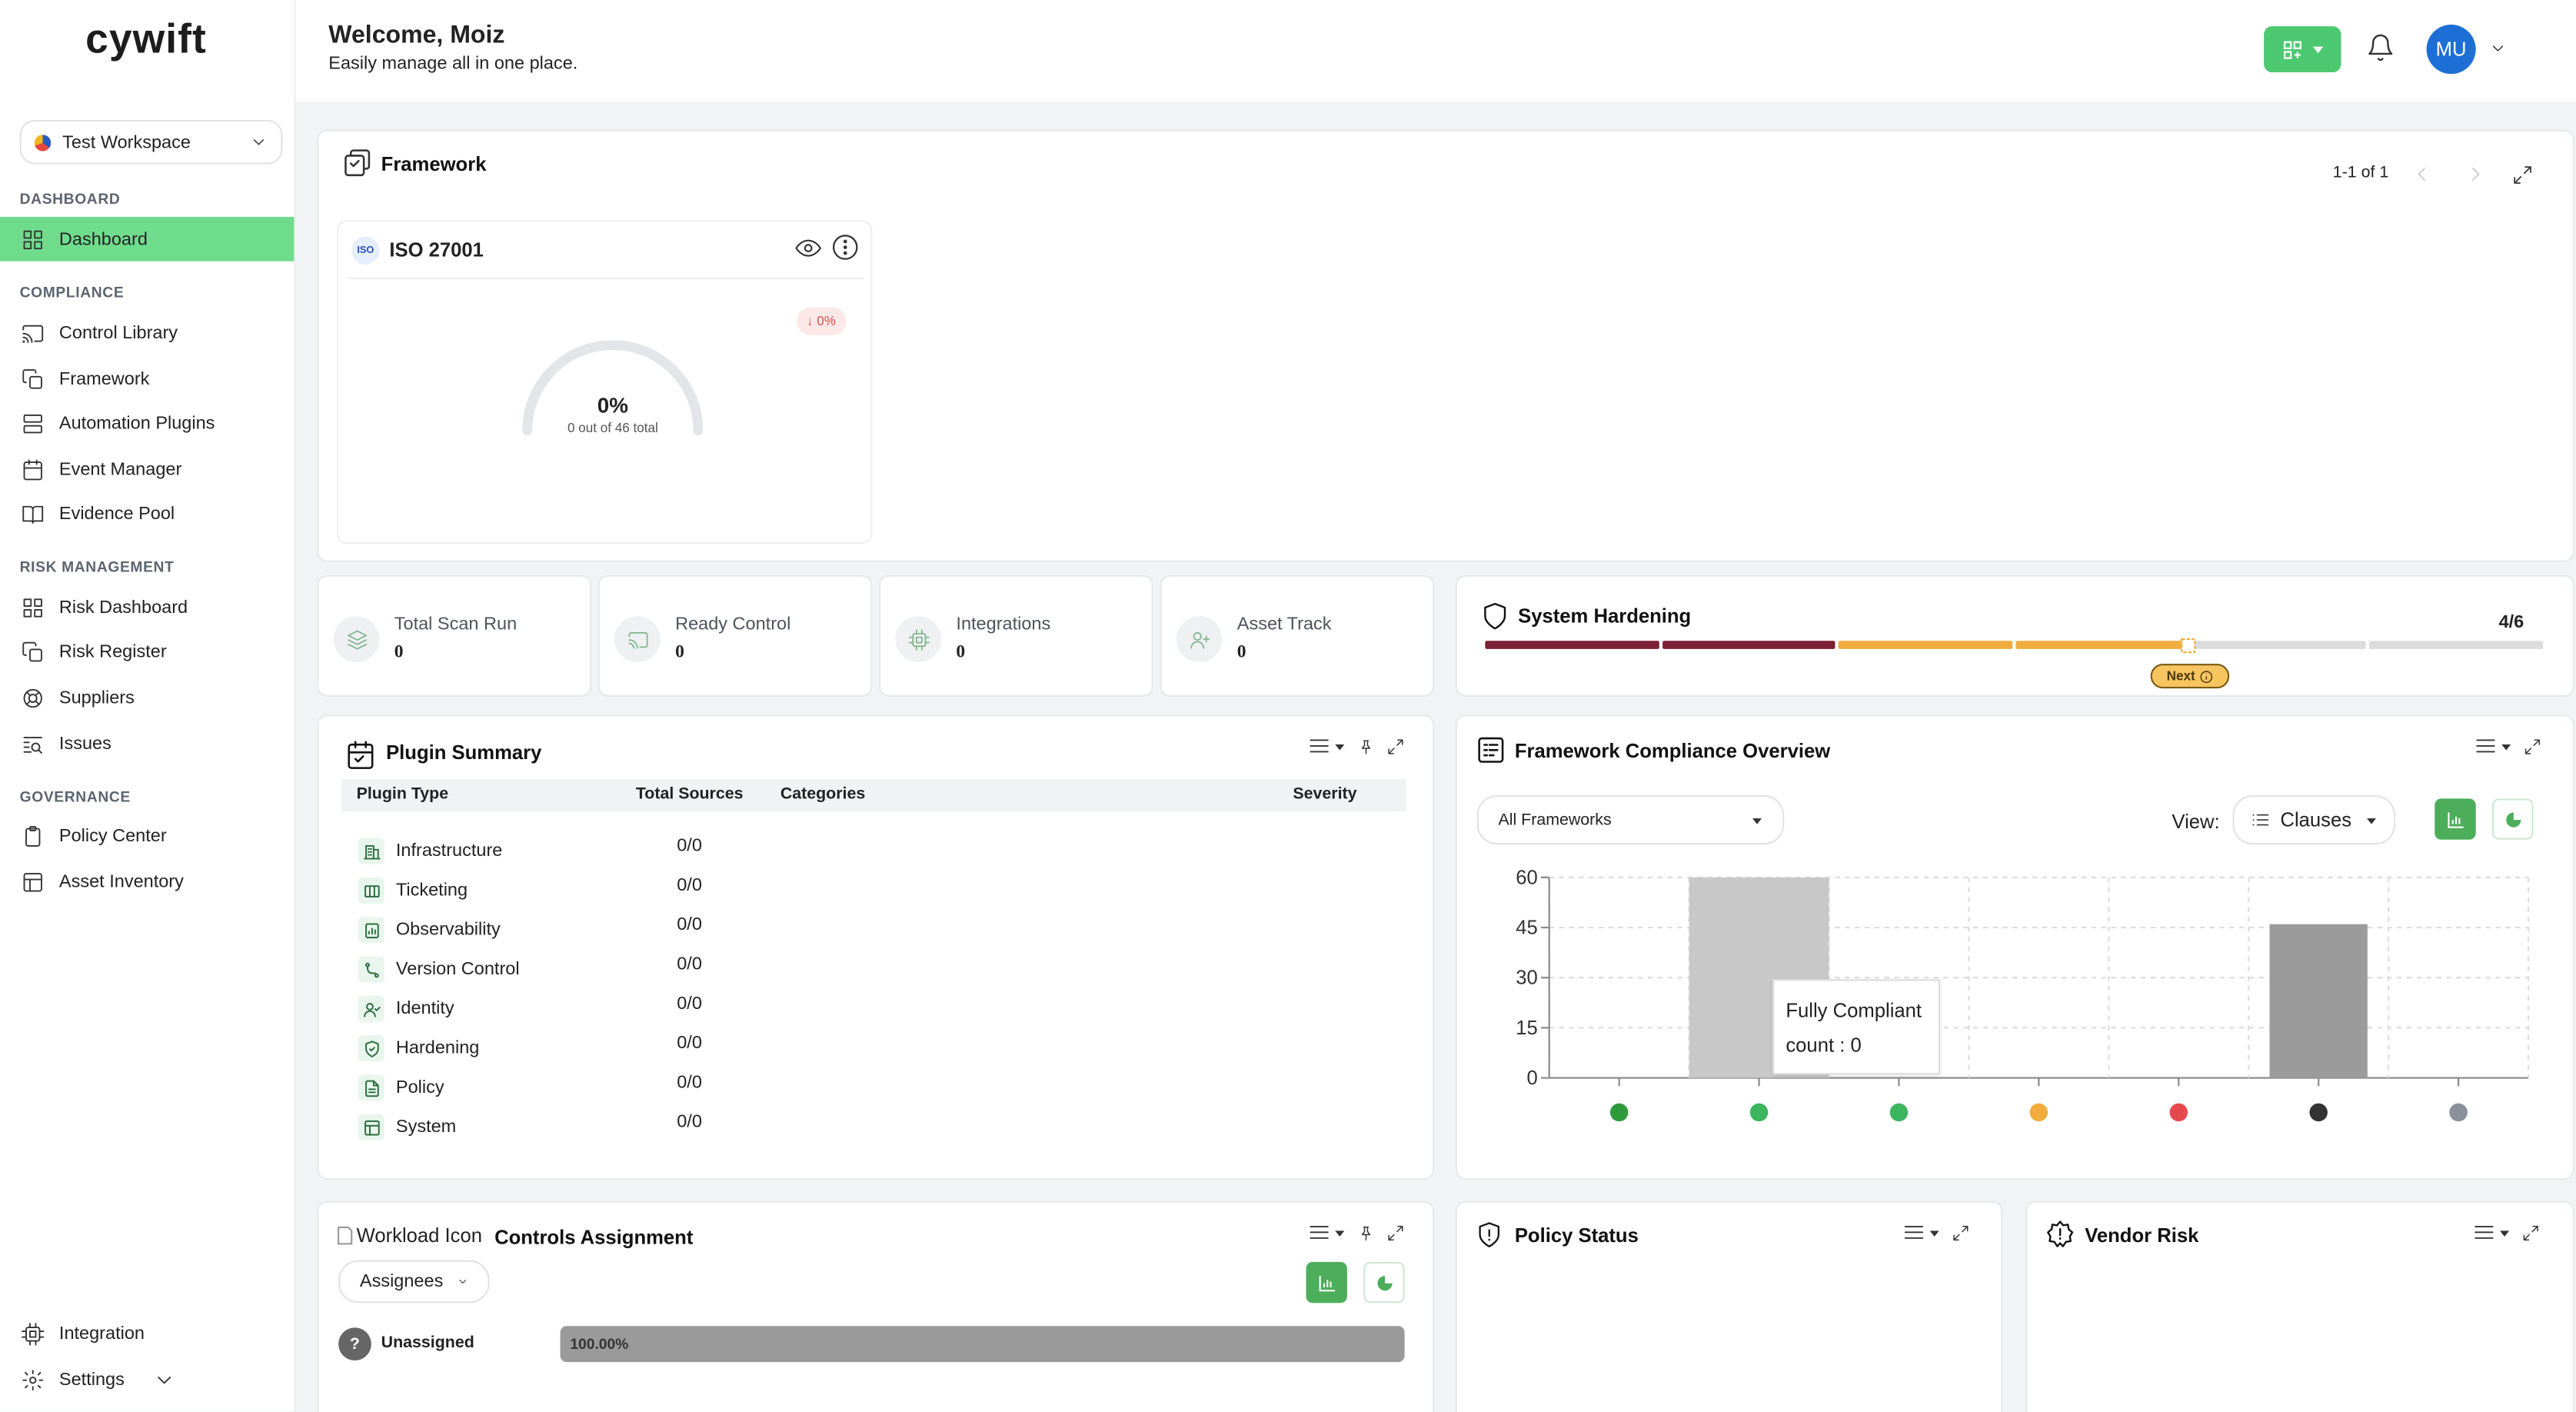  What do you see at coordinates (1631, 819) in the screenshot?
I see `framework-filter-select: All Frameworks` at bounding box center [1631, 819].